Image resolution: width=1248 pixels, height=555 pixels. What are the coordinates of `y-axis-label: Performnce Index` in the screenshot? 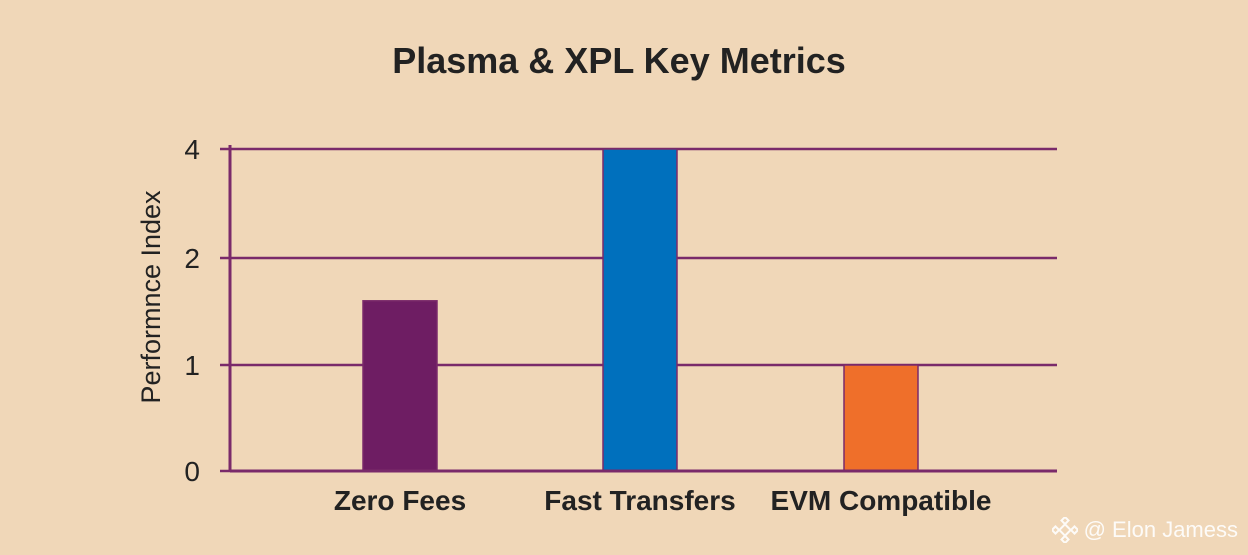 It's located at (151, 297).